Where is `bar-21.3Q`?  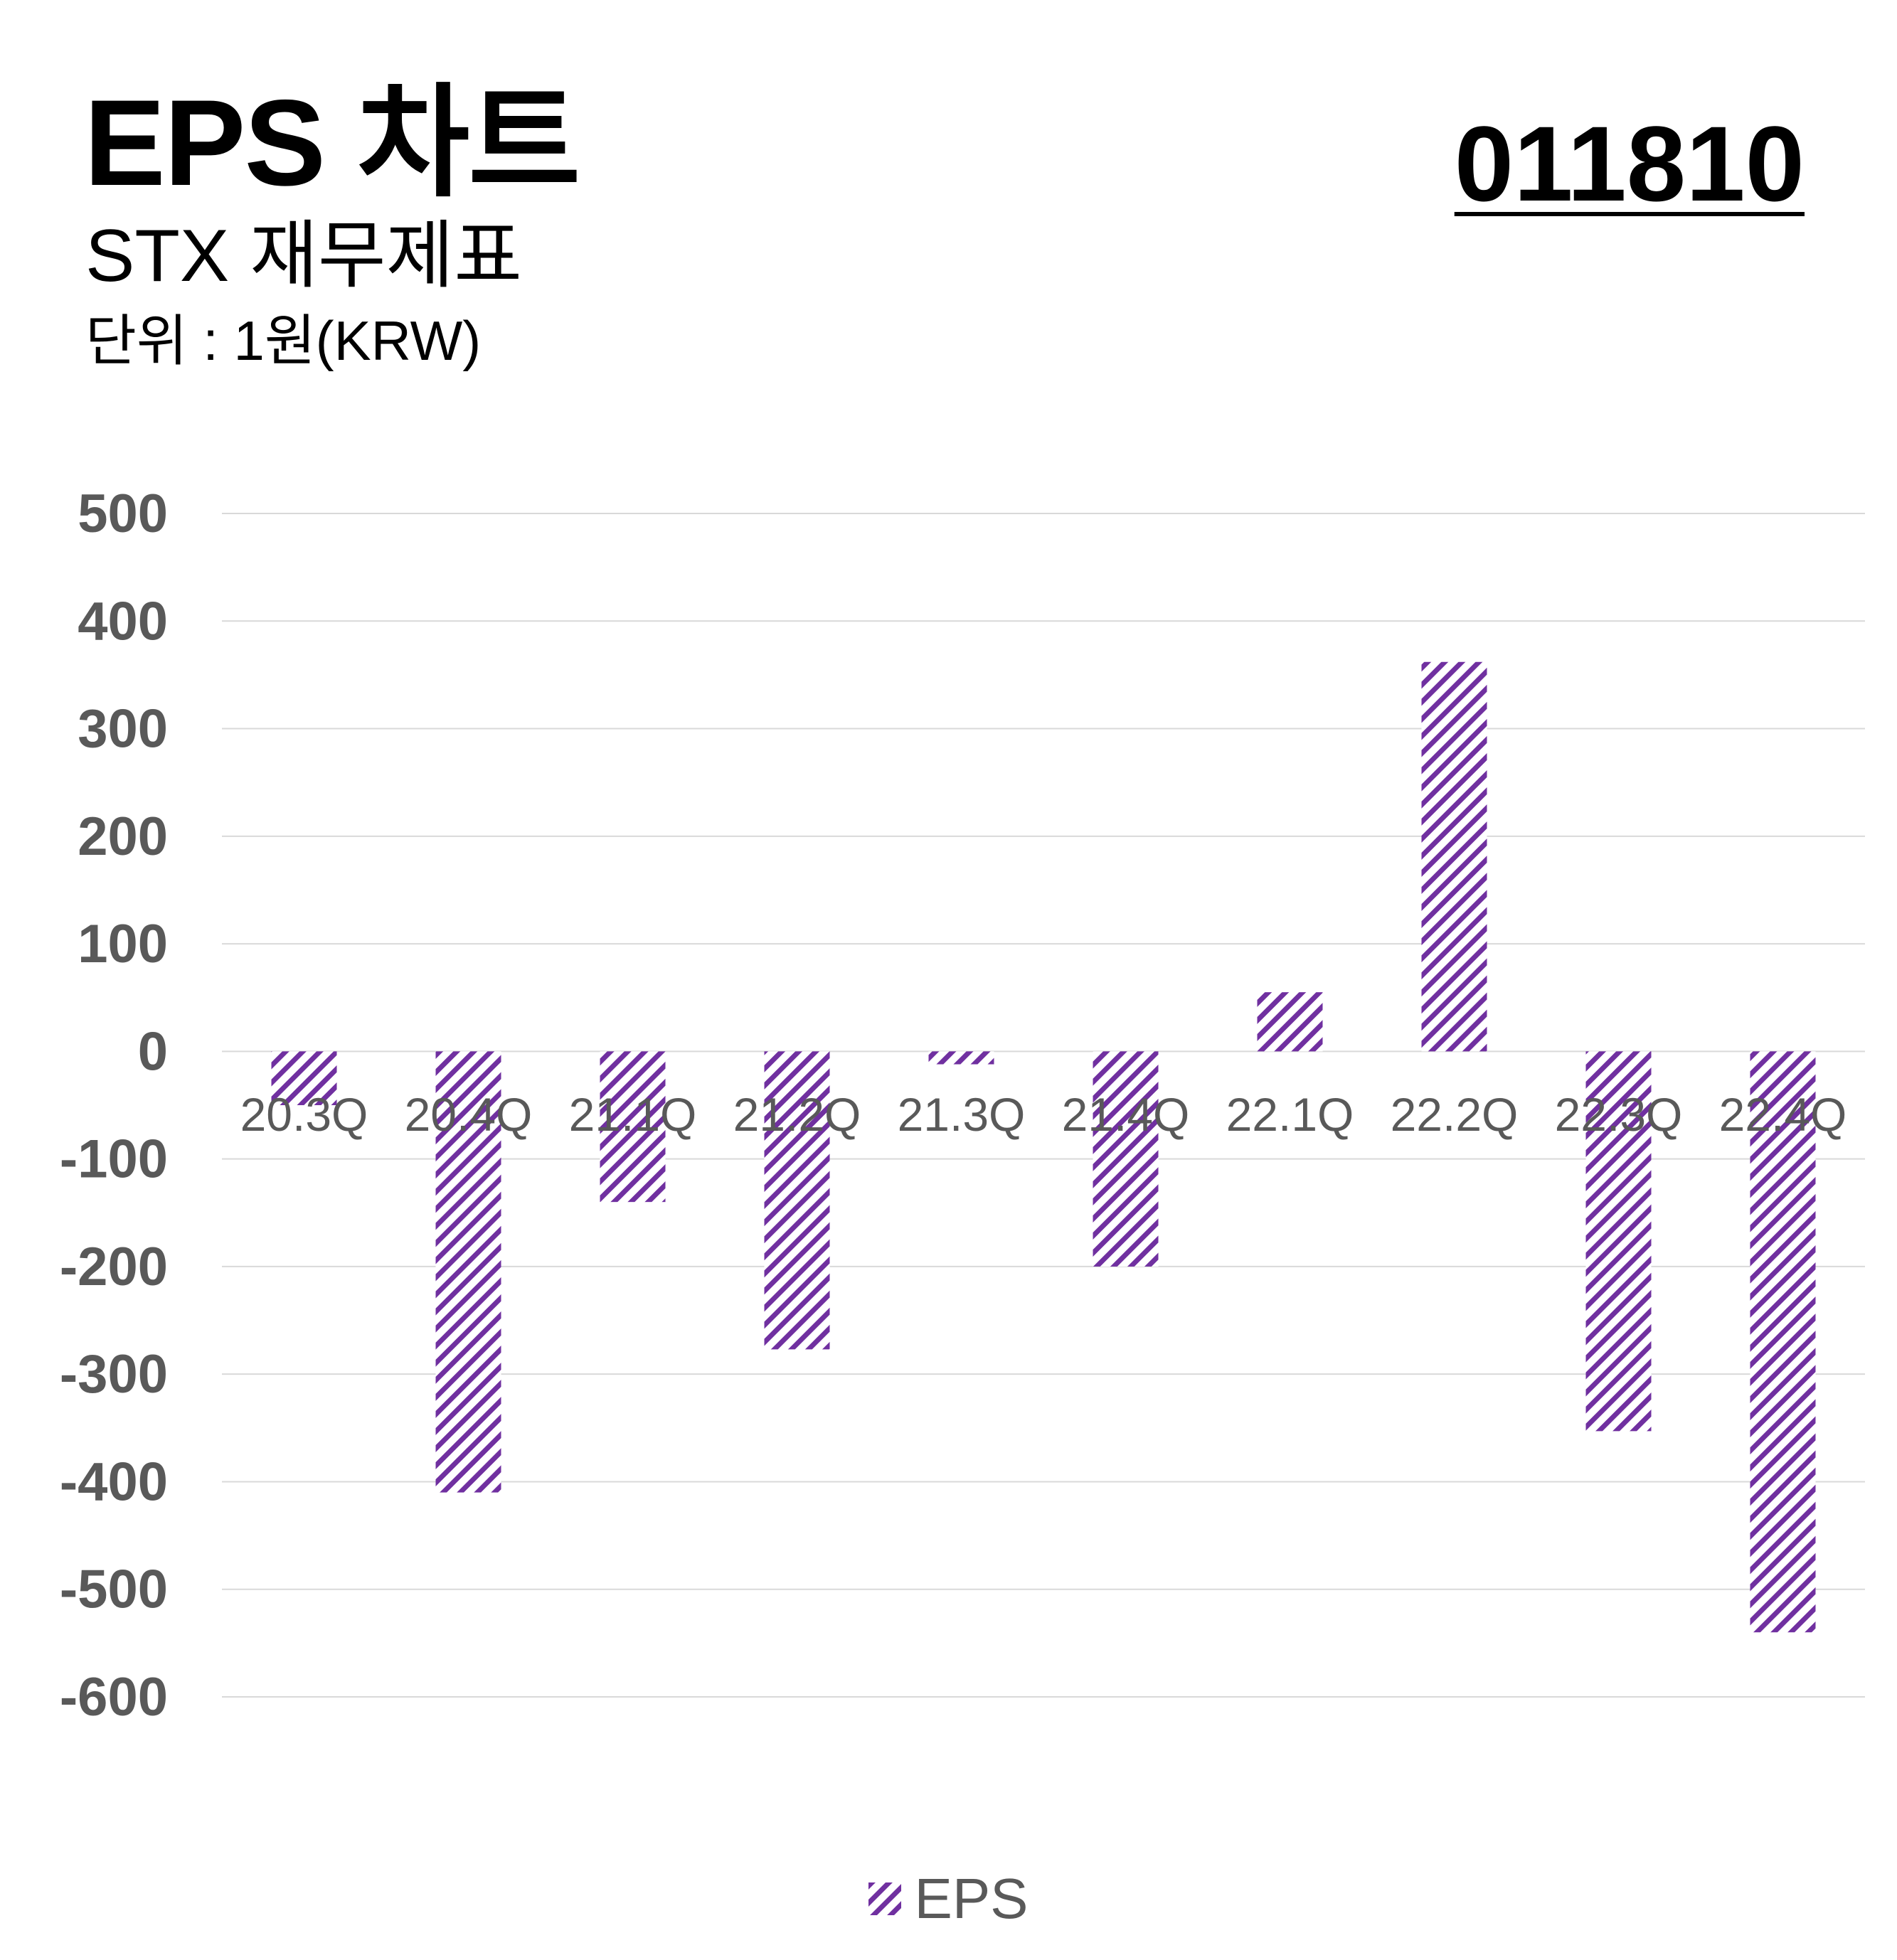 bar-21.3Q is located at coordinates (961, 1058).